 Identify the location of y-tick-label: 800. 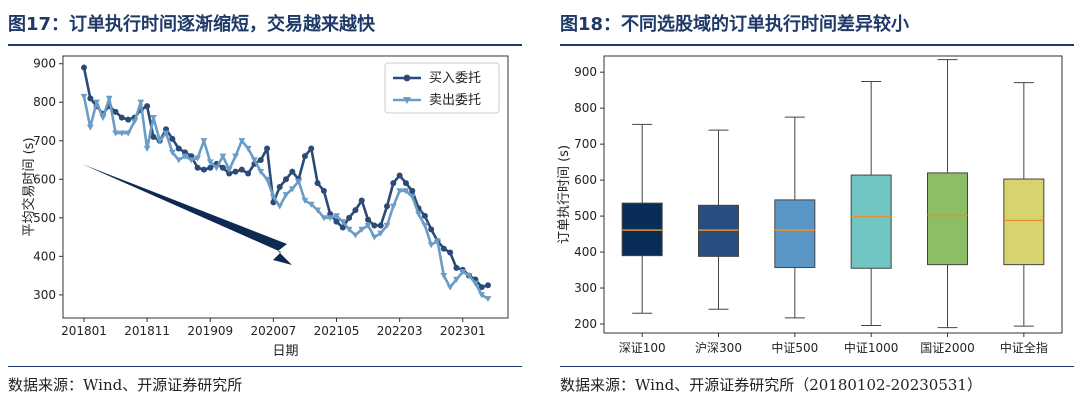
(44, 102).